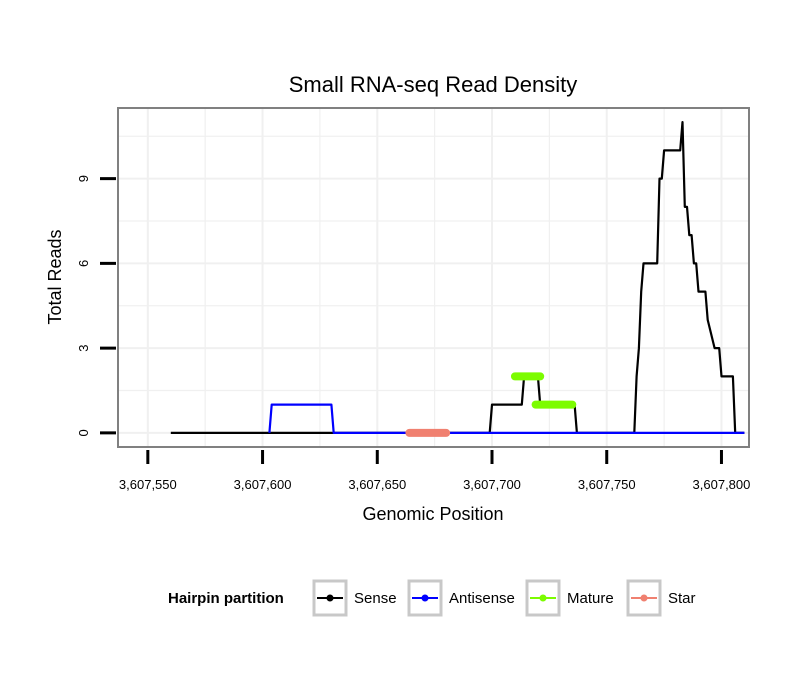  What do you see at coordinates (433, 84) in the screenshot?
I see `chart-title: Small RNA-seq Read Density` at bounding box center [433, 84].